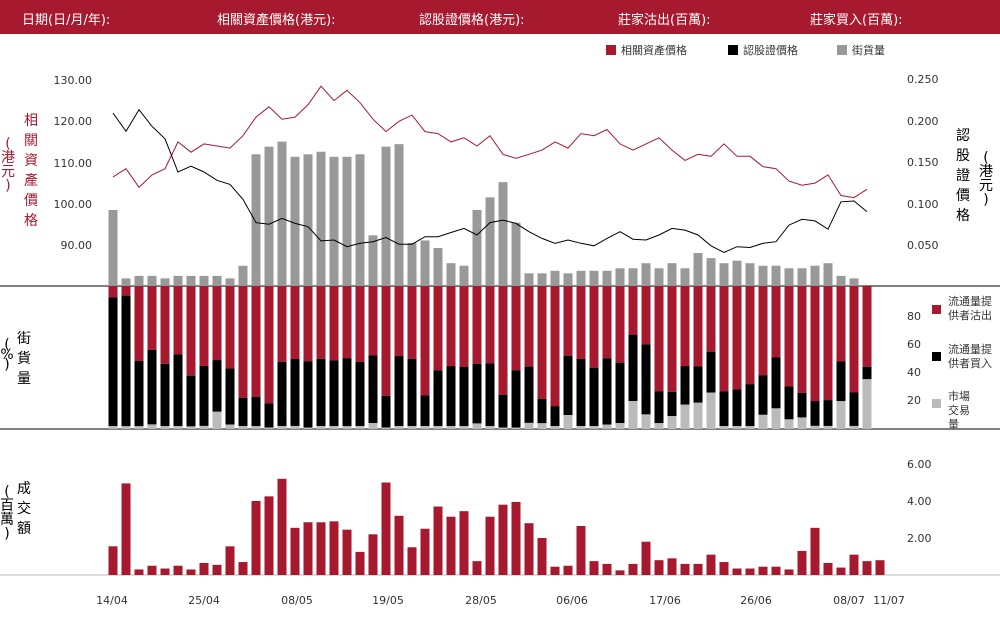  What do you see at coordinates (770, 50) in the screenshot?
I see `legend-warrant-label: 認股證價格` at bounding box center [770, 50].